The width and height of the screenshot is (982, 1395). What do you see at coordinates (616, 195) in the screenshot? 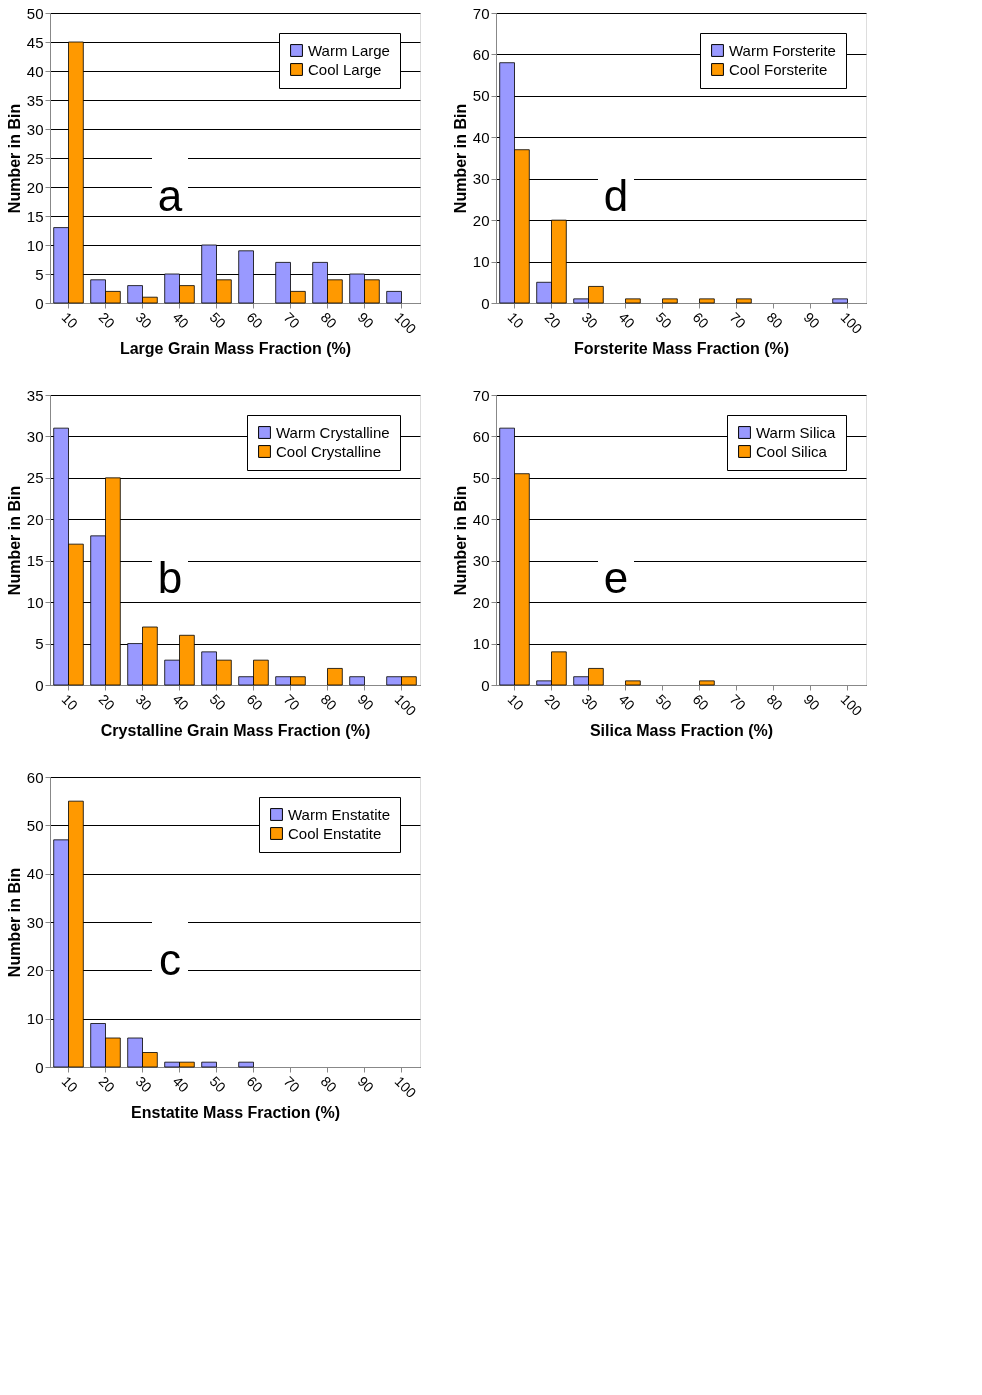
I see `annotation: d` at bounding box center [616, 195].